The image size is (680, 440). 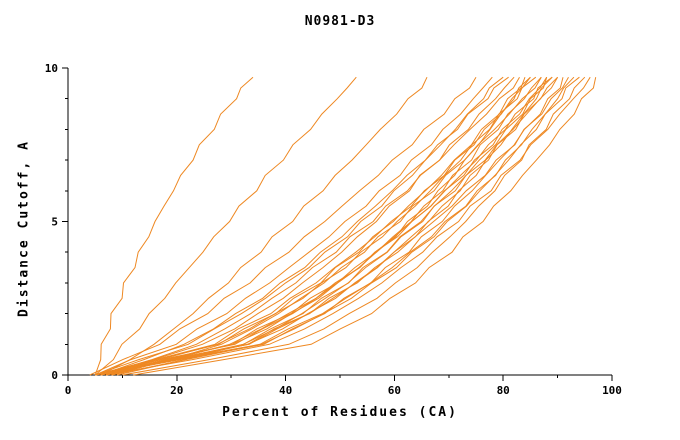 I want to click on x-axis-label: Percent of Residues (CA), so click(x=340, y=412).